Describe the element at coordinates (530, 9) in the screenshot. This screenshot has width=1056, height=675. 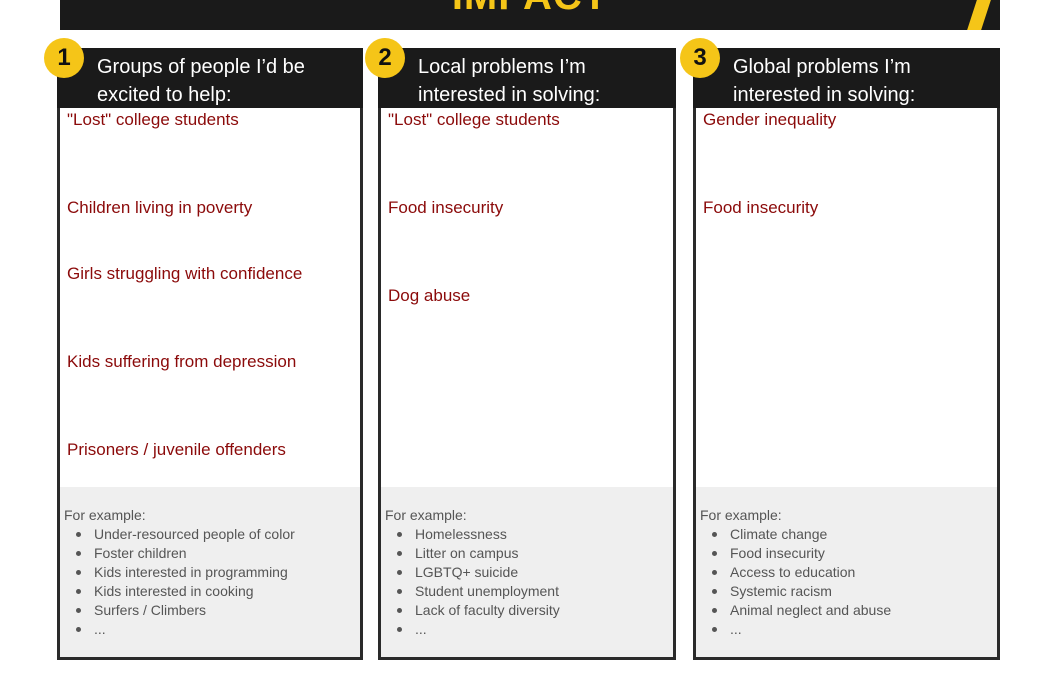
I see `title: IMPACT` at that location.